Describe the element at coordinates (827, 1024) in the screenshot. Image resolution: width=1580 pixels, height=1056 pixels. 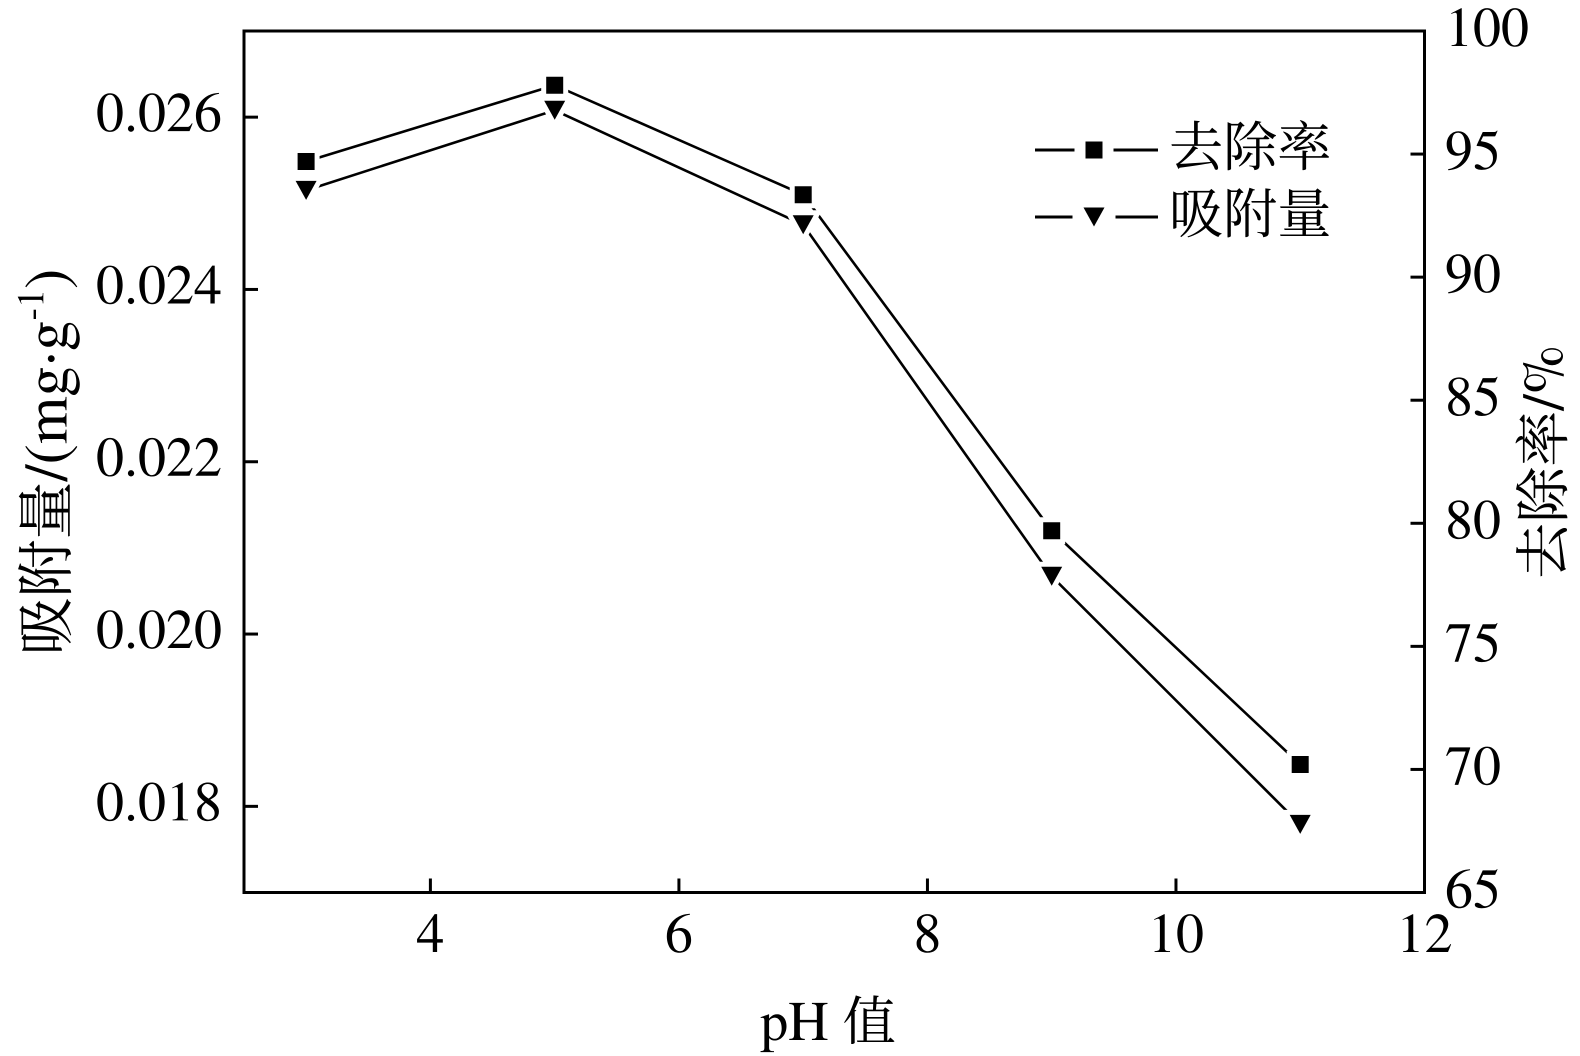
I see `x-axis-title` at that location.